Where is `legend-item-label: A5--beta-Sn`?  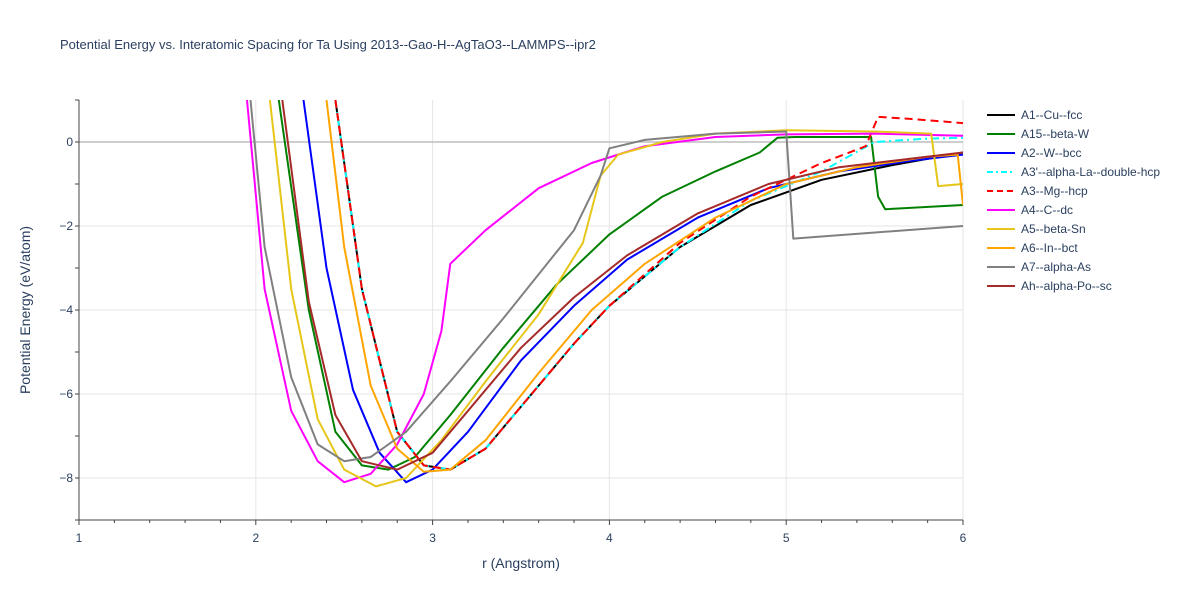
legend-item-label: A5--beta-Sn is located at coordinates (1053, 229).